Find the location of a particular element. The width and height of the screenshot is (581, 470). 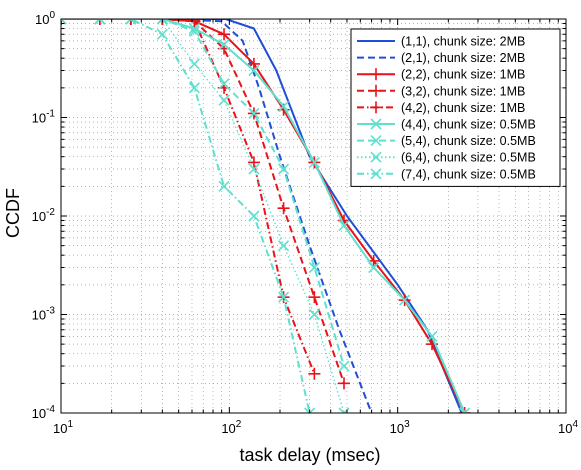

legend-entry: (1,1), chunk size: 2MB is located at coordinates (441, 42).